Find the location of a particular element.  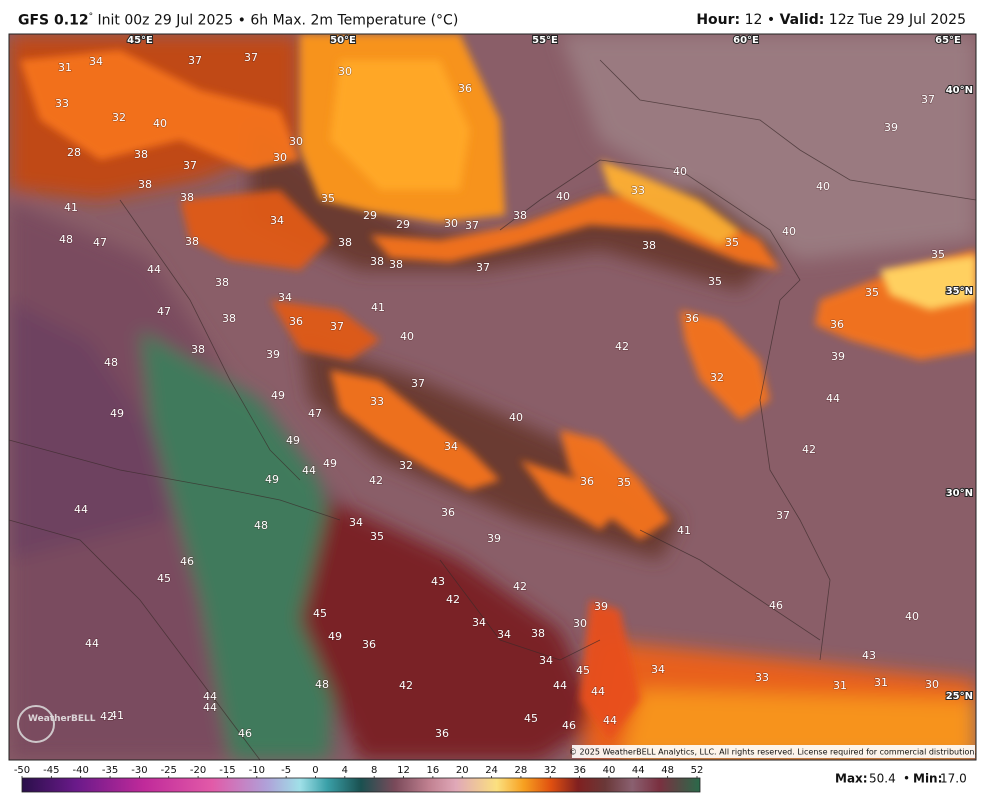

colorbar-tick-label: -10 is located at coordinates (257, 770).